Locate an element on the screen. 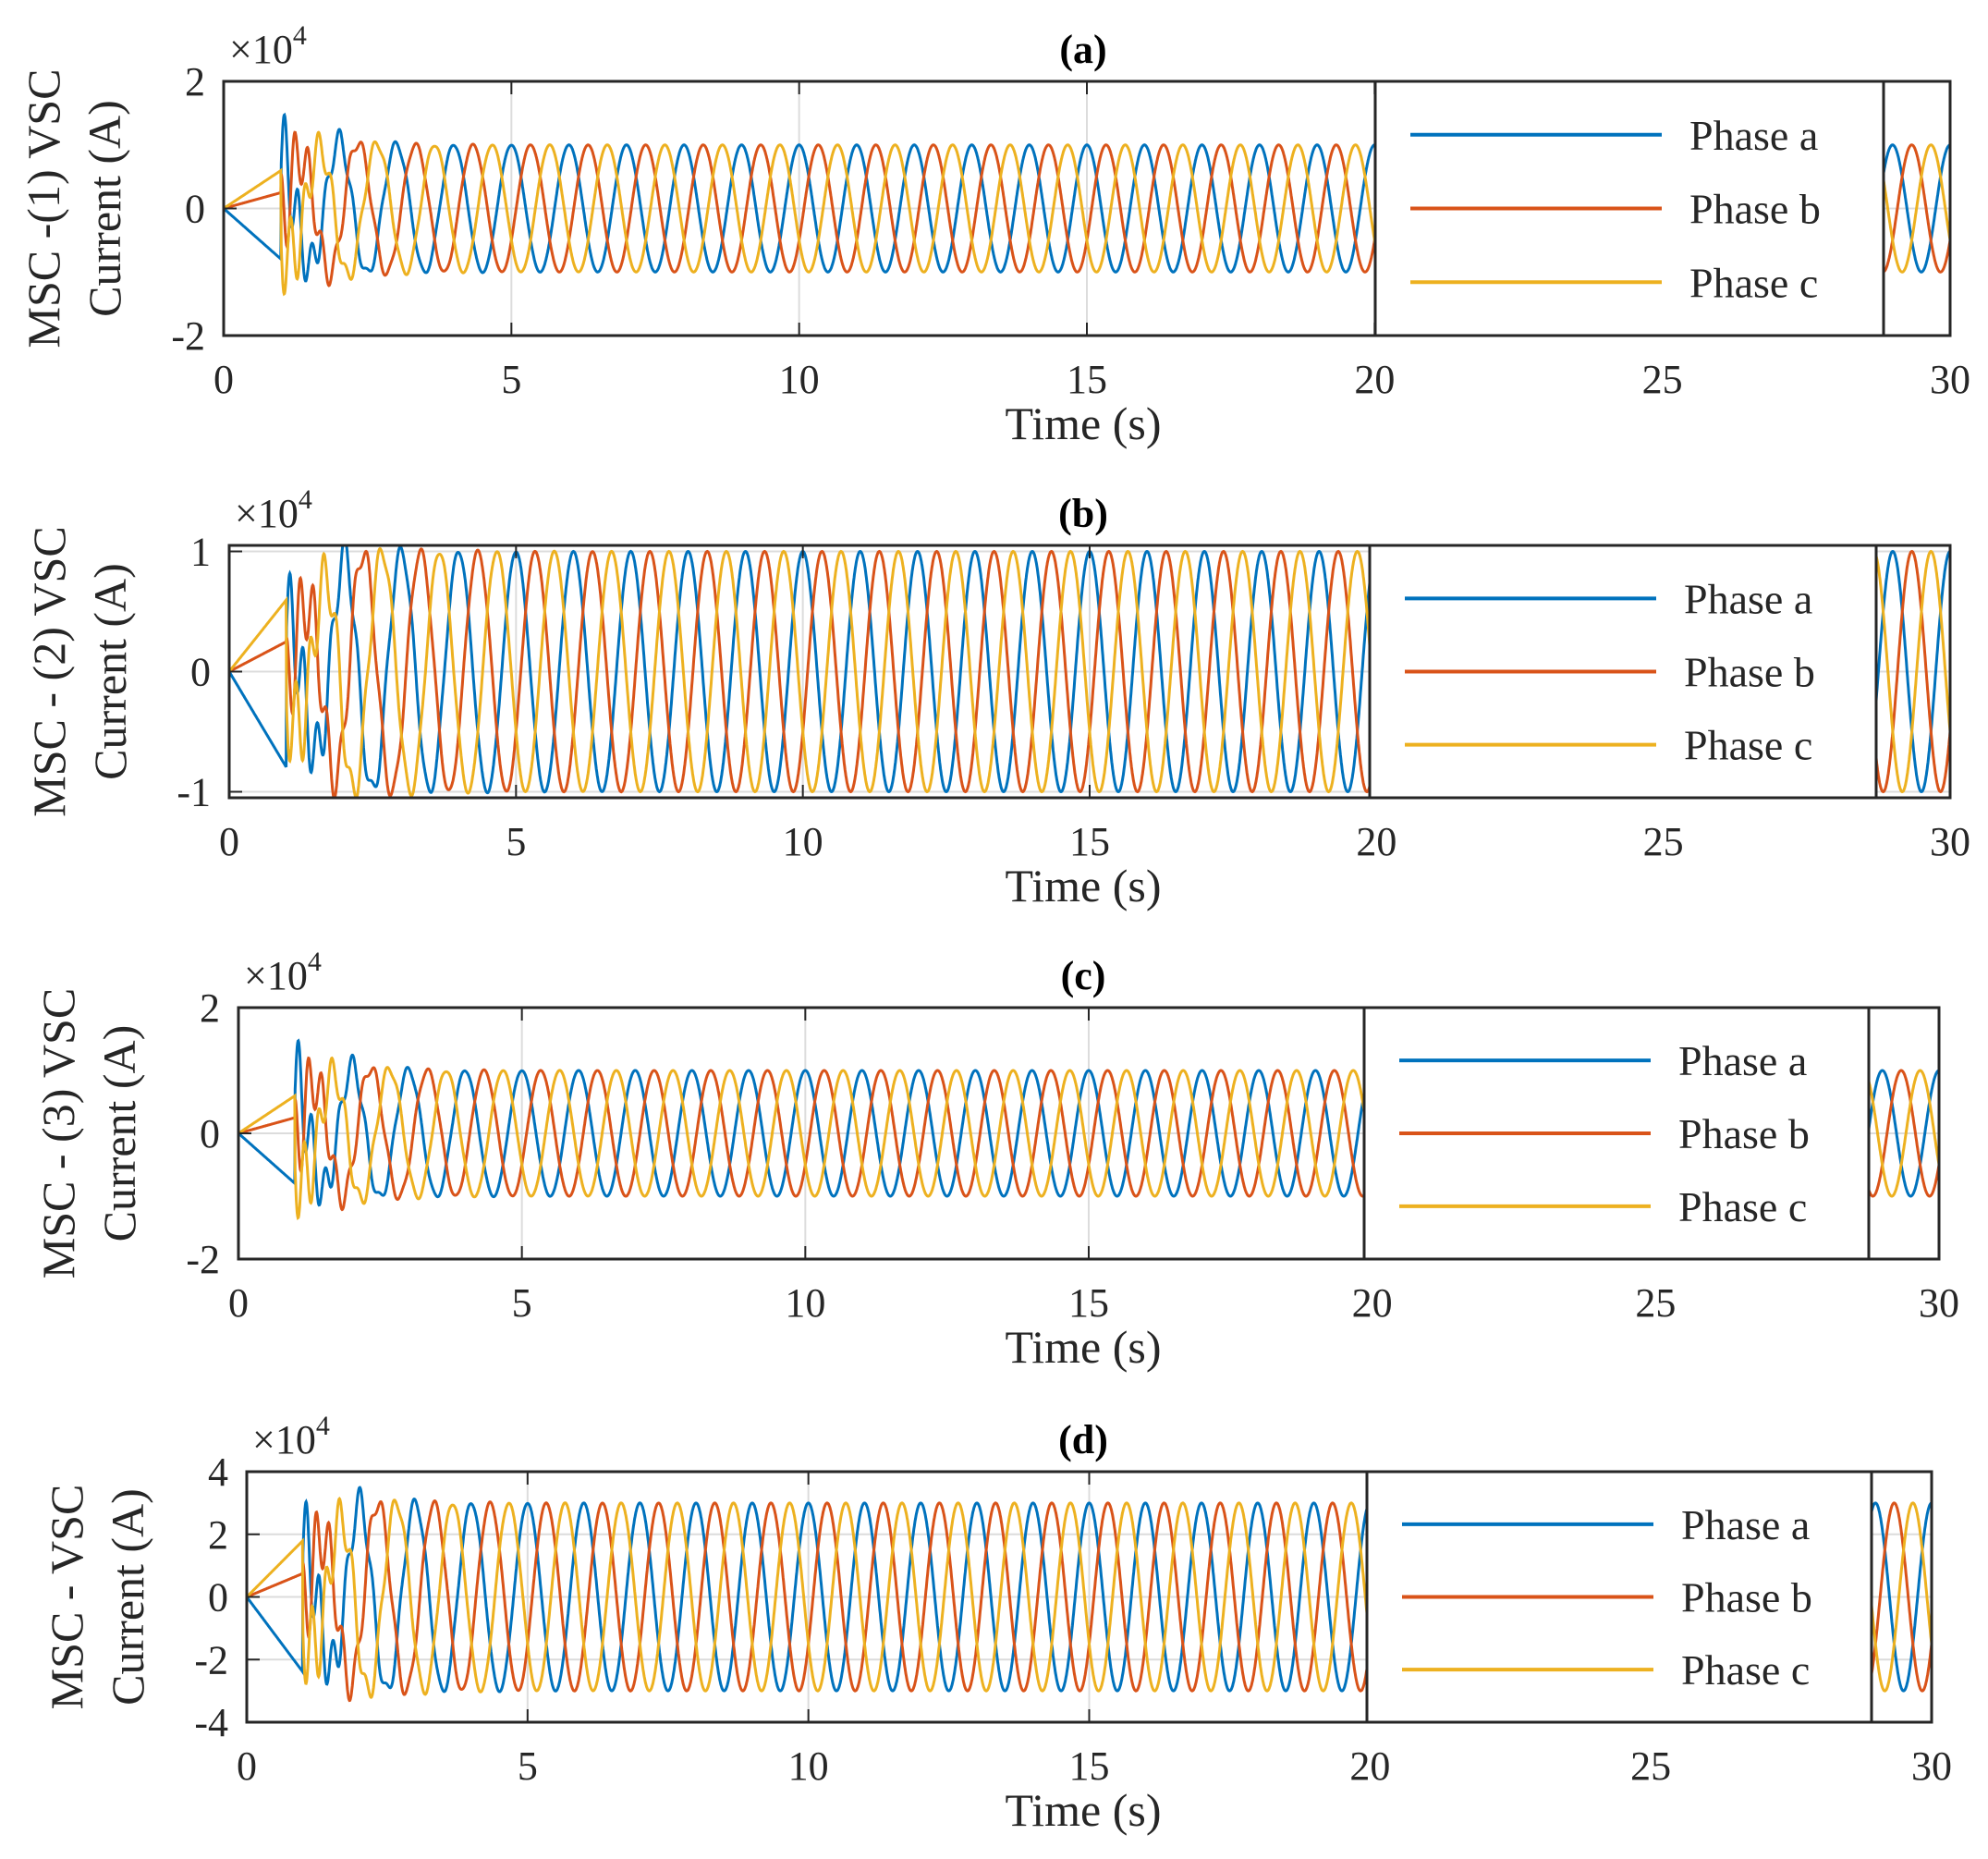  y-tick-label: 4 is located at coordinates (218, 1472).